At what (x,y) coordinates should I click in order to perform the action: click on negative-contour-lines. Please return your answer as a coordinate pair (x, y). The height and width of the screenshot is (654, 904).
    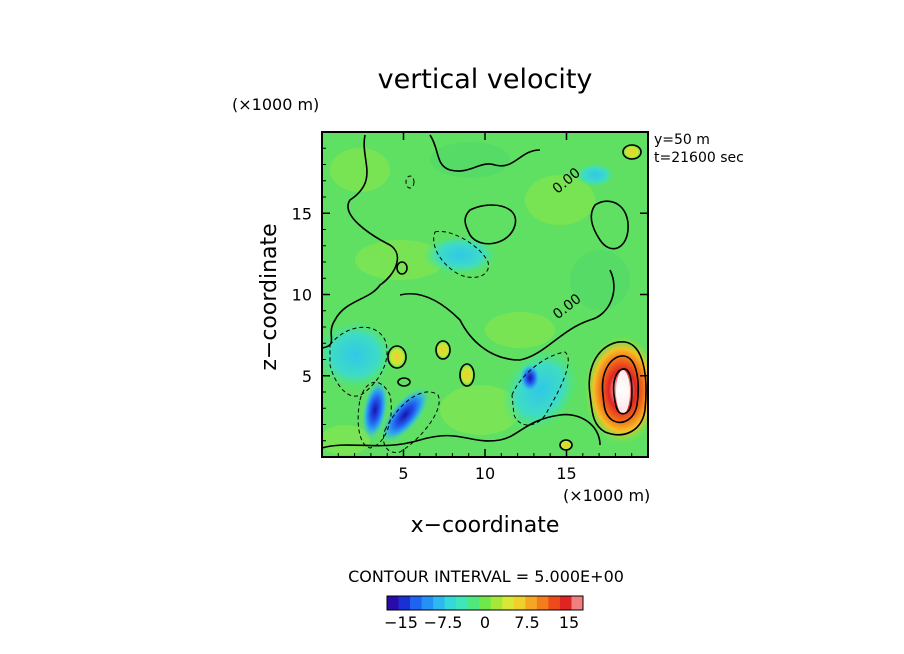
    Looking at the image, I should click on (449, 314).